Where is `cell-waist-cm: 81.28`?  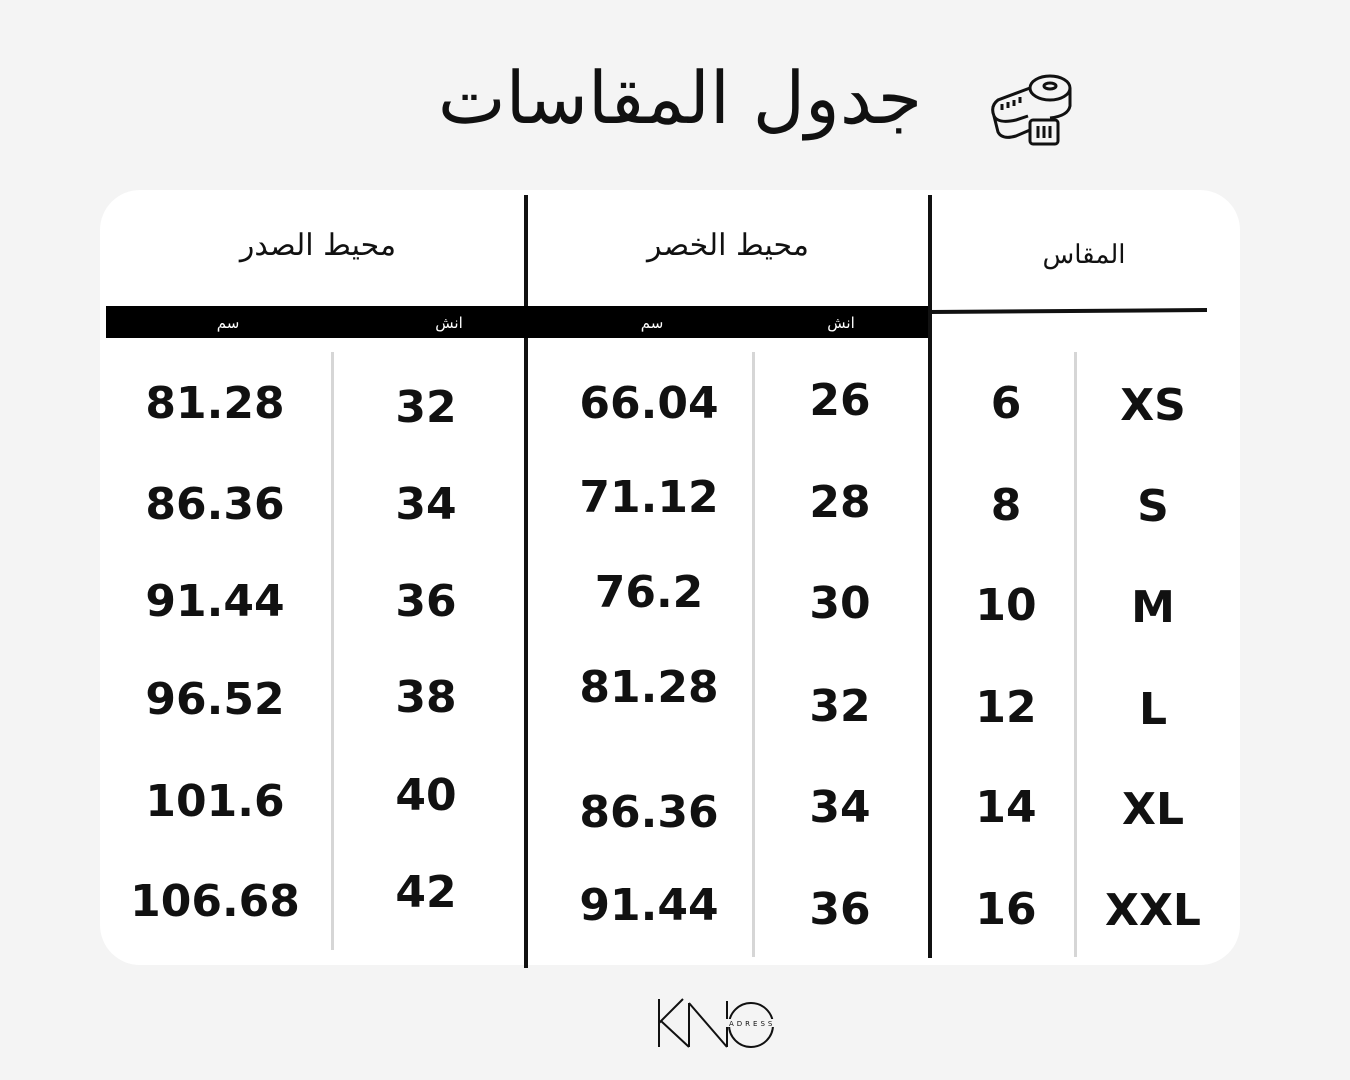
cell-waist-cm: 81.28 is located at coordinates (649, 687).